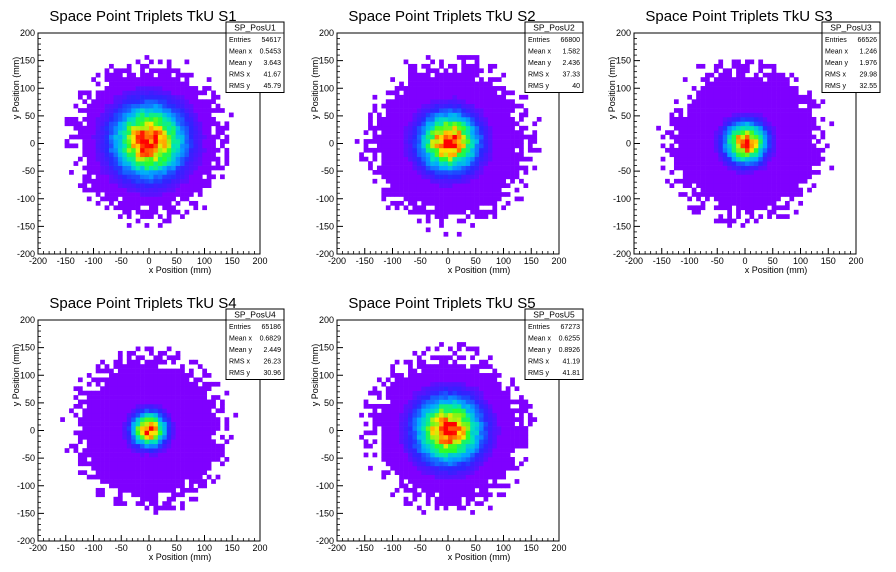 The image size is (896, 572). What do you see at coordinates (623, 33) in the screenshot?
I see `y-tick-label: 200` at bounding box center [623, 33].